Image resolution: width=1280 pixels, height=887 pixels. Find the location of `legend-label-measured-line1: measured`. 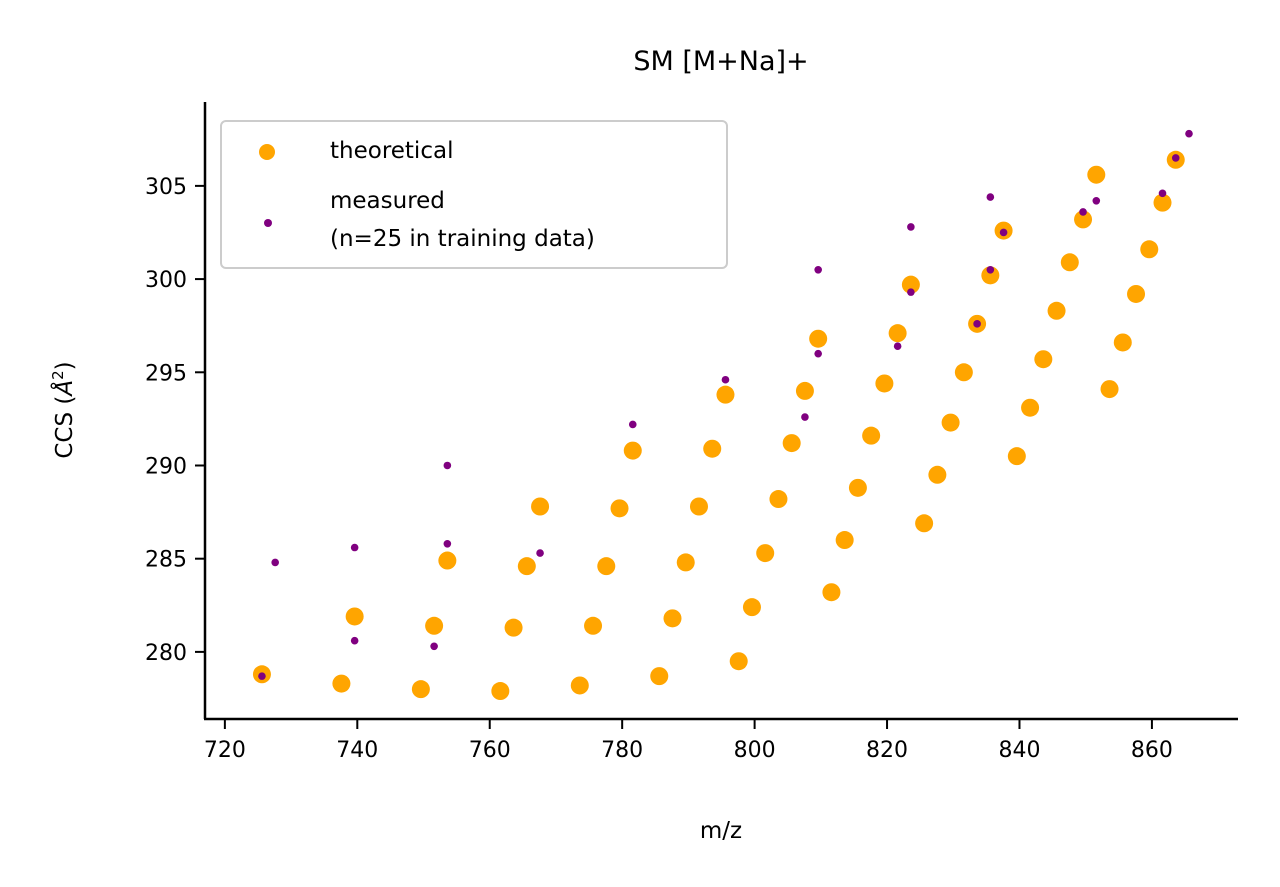

legend-label-measured-line1: measured is located at coordinates (387, 201).